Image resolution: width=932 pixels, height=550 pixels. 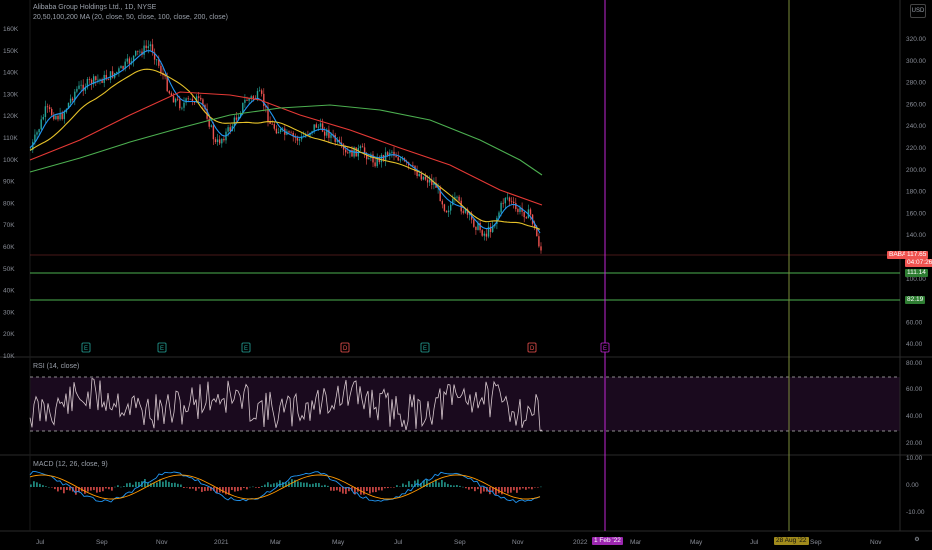 I want to click on time-axis-label: Jul, so click(x=40, y=542).